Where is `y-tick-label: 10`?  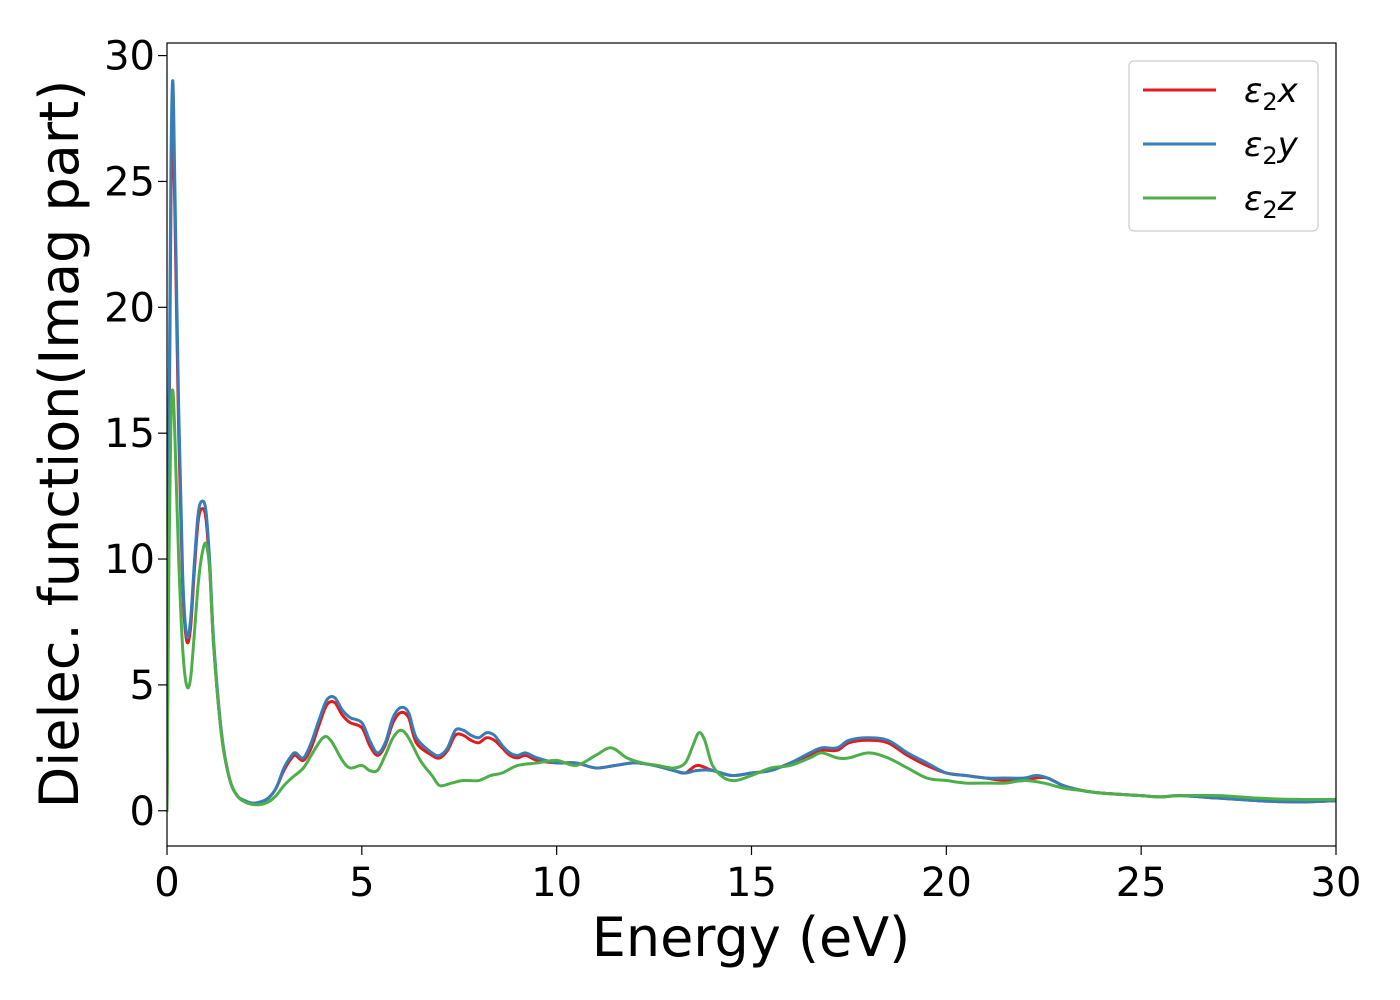
y-tick-label: 10 is located at coordinates (129, 560).